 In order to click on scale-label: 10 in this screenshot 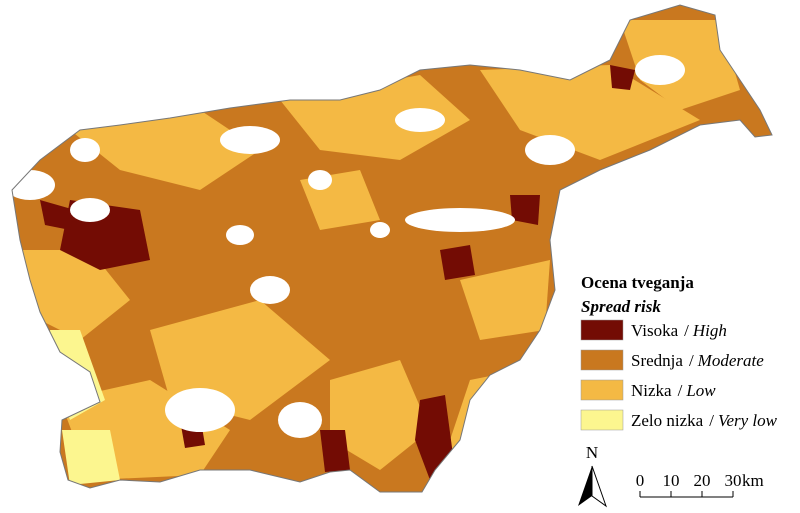, I will do `click(671, 480)`.